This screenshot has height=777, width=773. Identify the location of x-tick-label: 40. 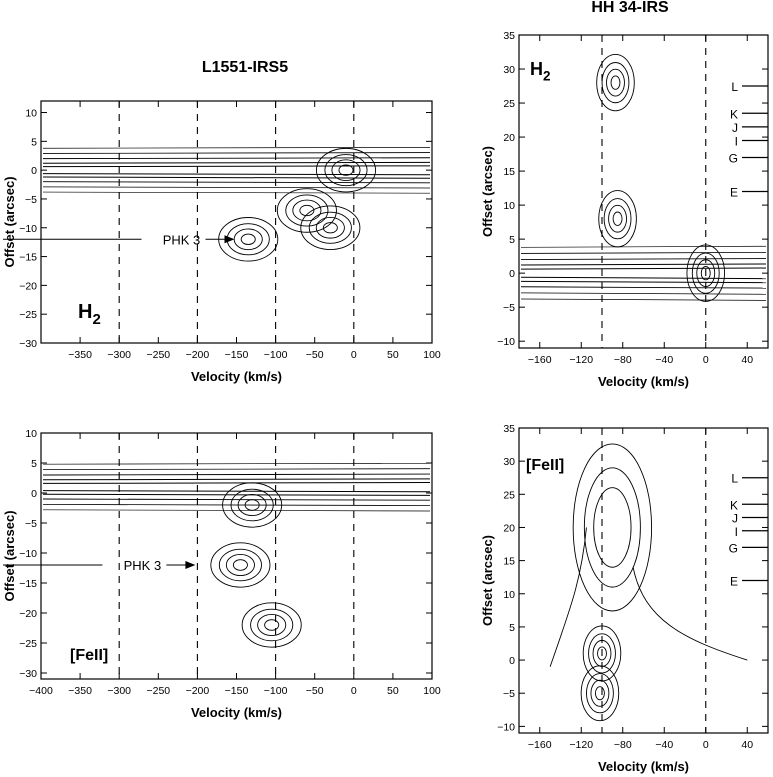
(747, 360).